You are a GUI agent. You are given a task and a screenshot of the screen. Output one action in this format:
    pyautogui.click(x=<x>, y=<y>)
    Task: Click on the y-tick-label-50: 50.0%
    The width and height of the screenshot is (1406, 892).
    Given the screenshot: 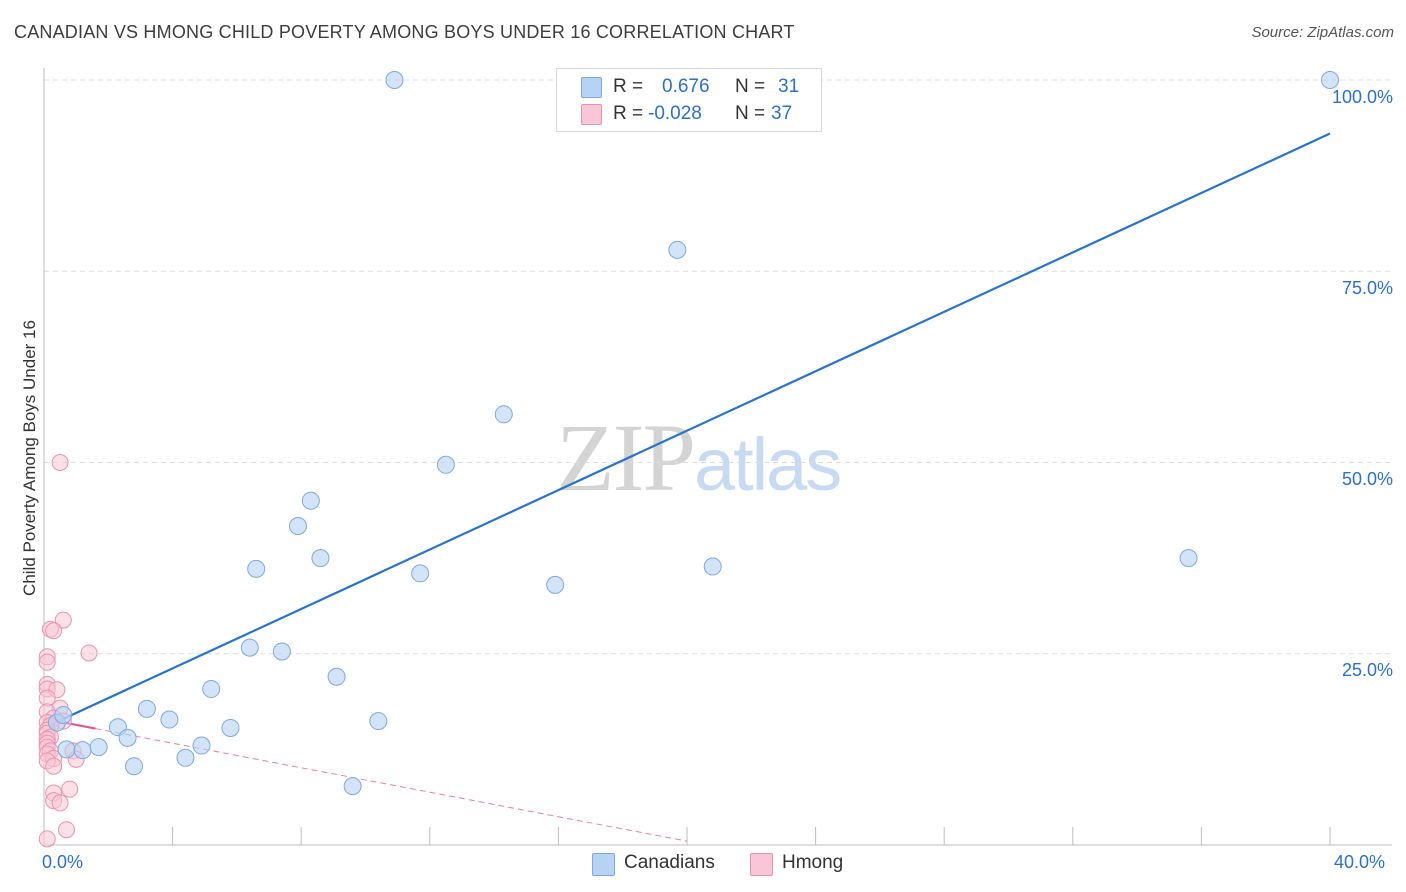 What is the action you would take?
    pyautogui.click(x=1367, y=479)
    